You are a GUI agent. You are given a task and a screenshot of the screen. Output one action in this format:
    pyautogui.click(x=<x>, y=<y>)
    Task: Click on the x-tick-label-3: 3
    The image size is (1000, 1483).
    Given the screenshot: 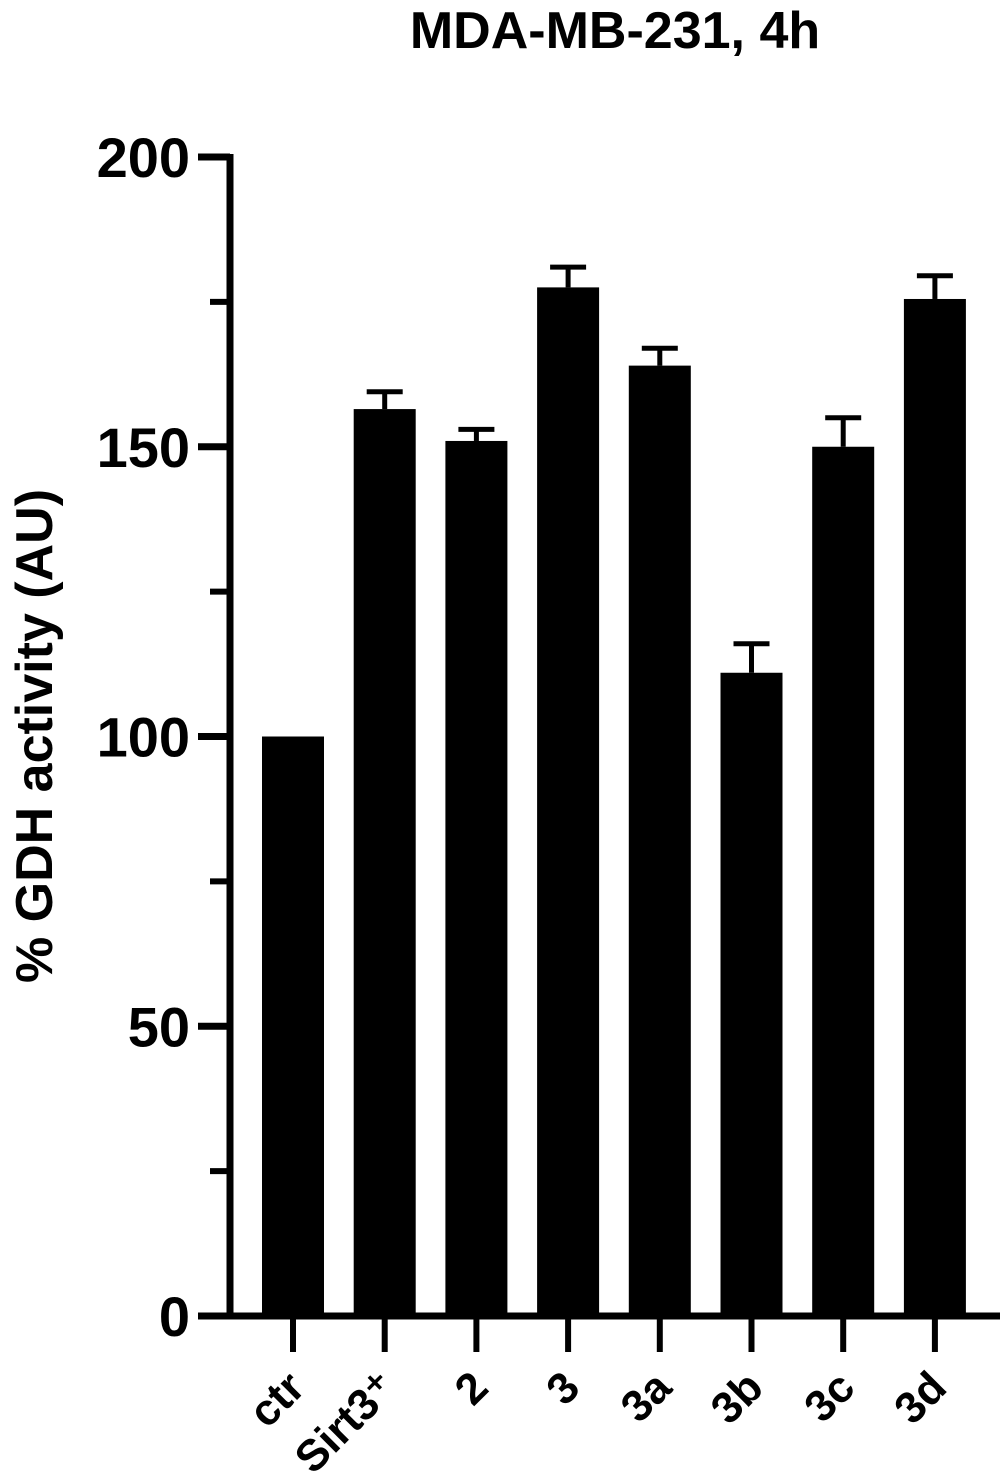 What is the action you would take?
    pyautogui.click(x=563, y=1388)
    